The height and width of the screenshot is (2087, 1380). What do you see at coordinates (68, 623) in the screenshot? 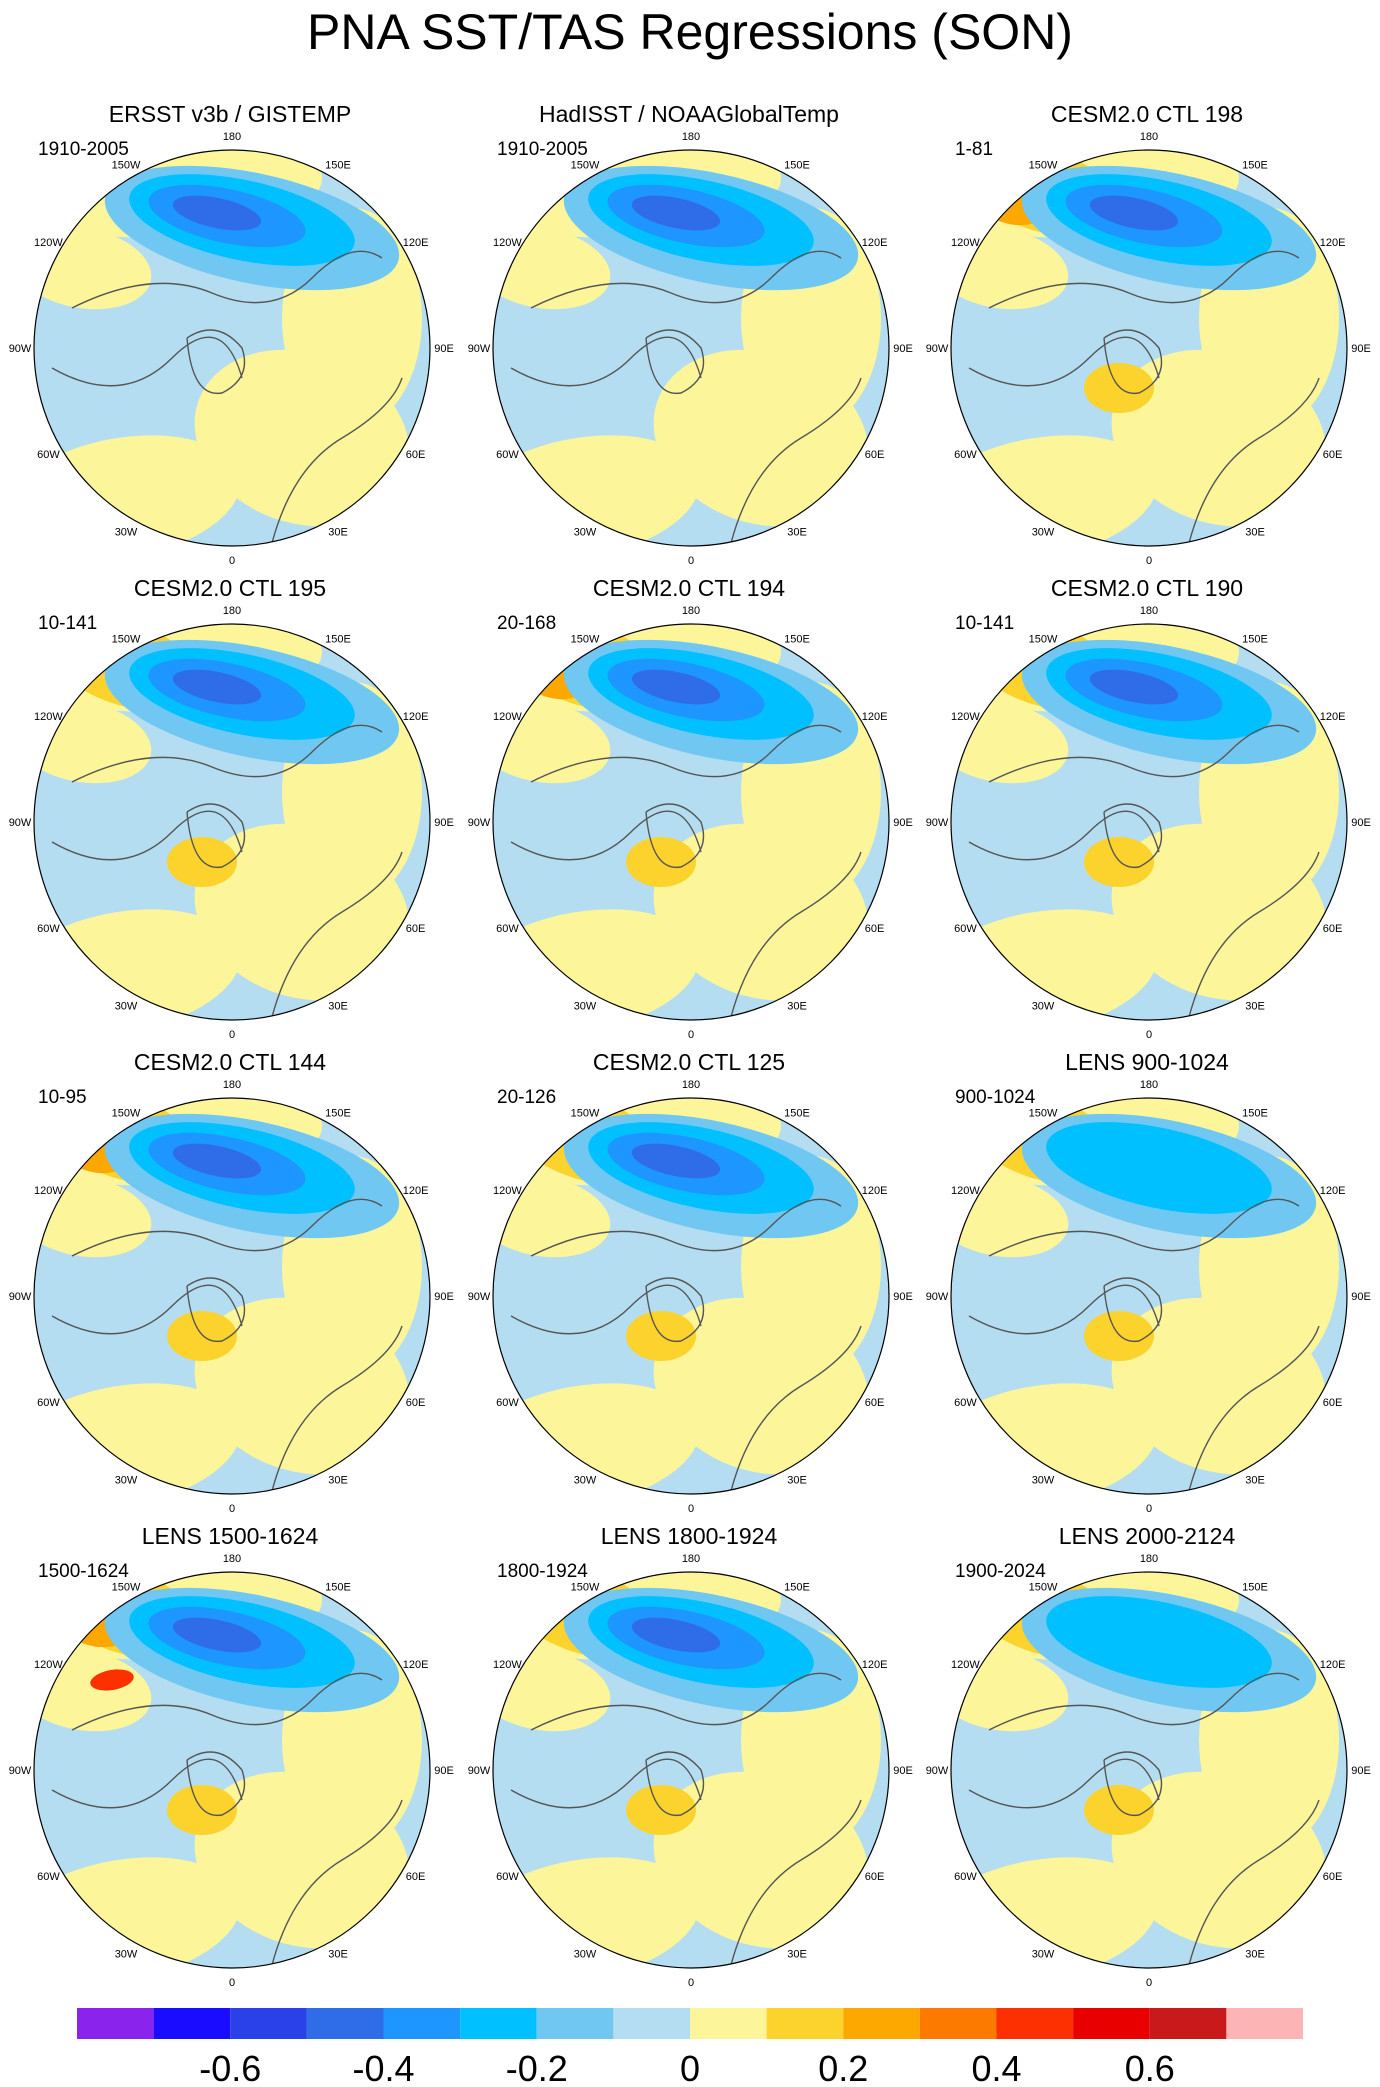
I see `panel-period: 10-141` at bounding box center [68, 623].